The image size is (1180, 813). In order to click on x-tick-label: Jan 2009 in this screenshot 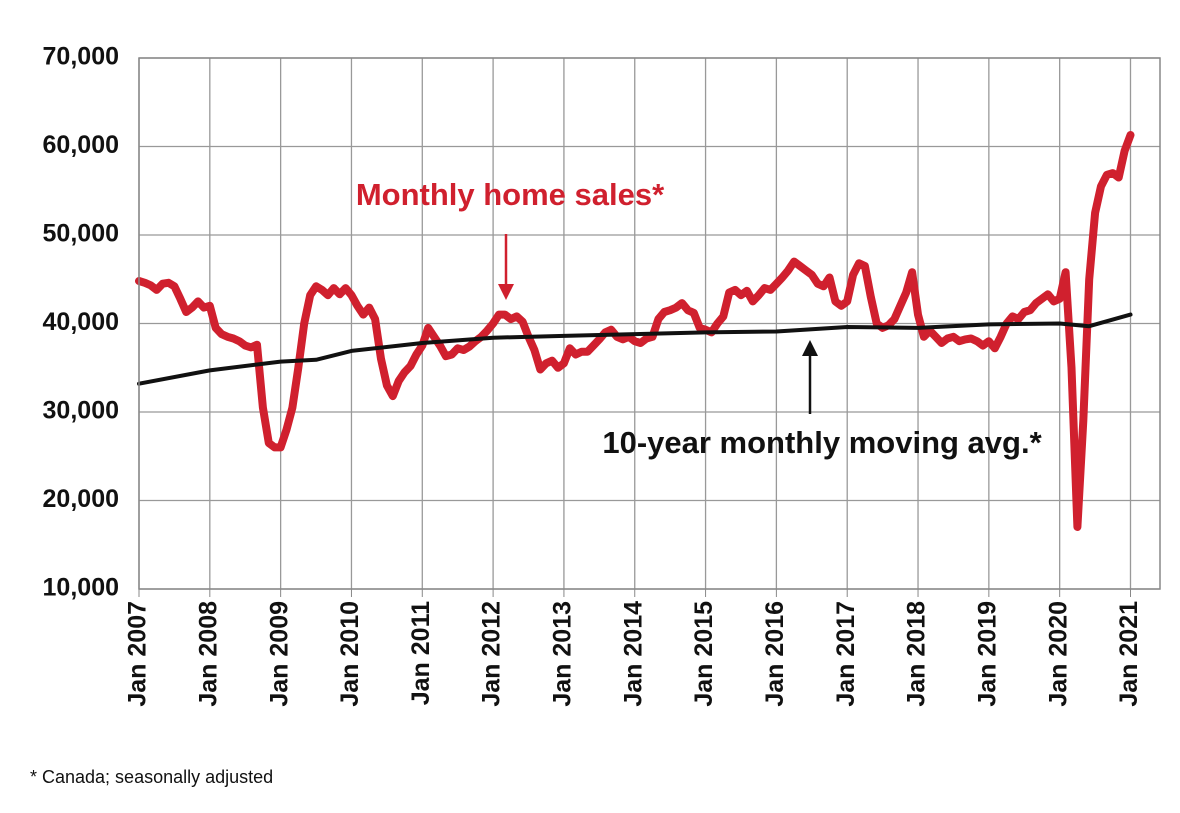, I will do `click(279, 654)`.